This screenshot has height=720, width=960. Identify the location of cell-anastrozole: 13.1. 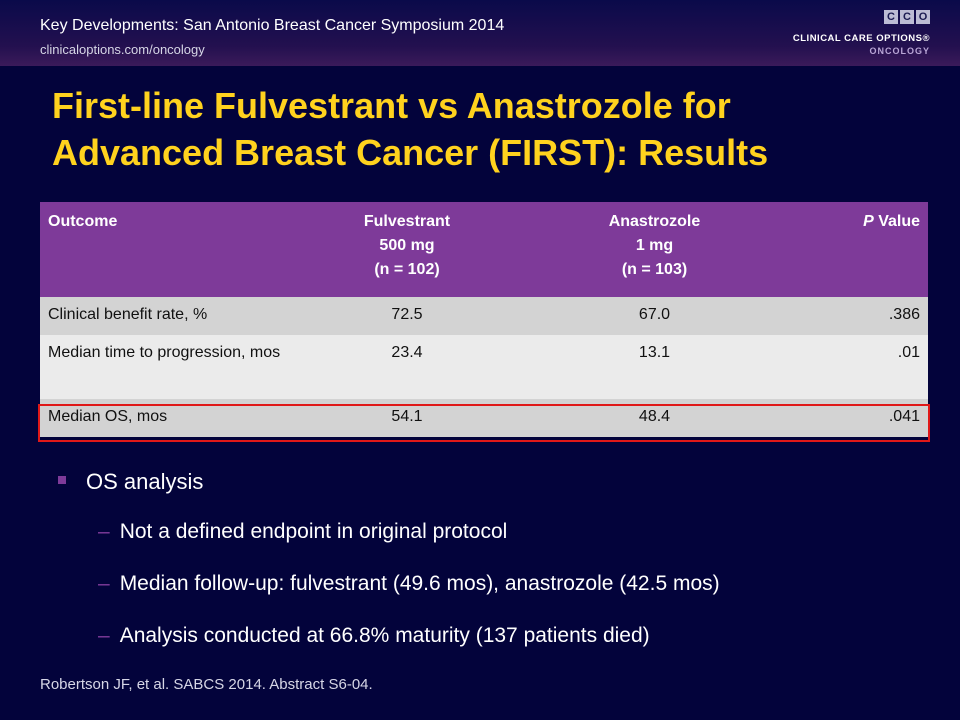
(654, 367).